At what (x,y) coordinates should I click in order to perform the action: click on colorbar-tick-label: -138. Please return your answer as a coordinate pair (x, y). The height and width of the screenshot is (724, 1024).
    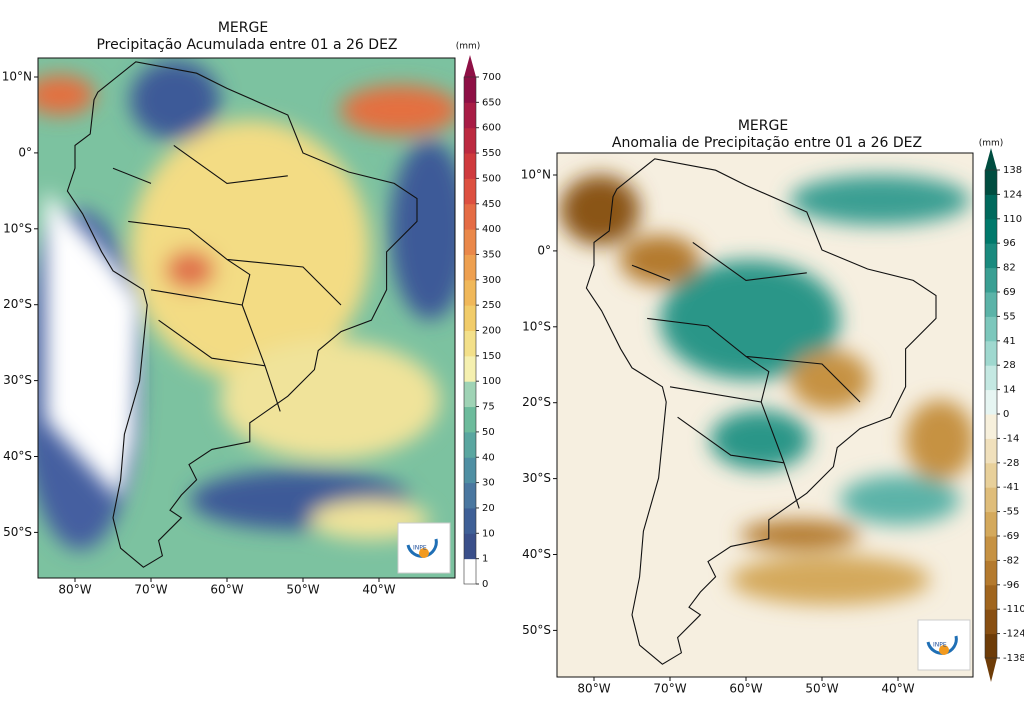
    Looking at the image, I should click on (1013, 658).